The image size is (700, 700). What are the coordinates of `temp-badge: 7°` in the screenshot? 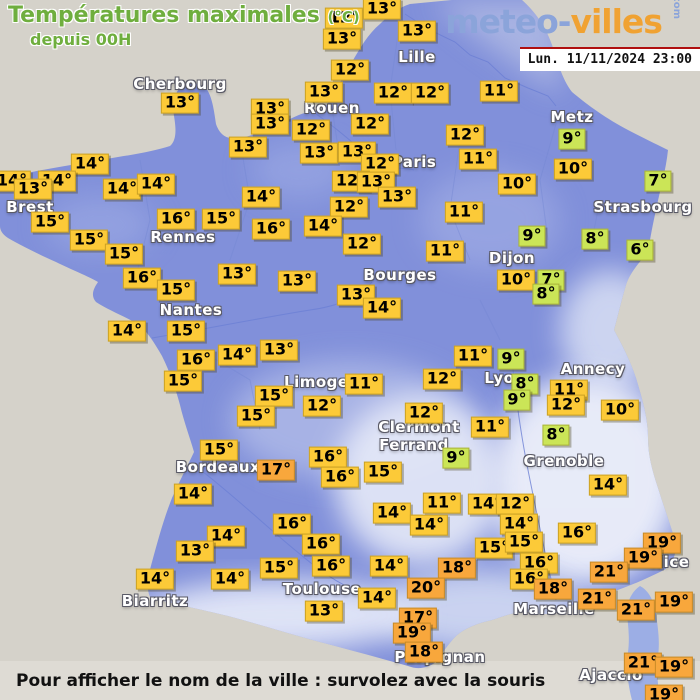 It's located at (658, 181).